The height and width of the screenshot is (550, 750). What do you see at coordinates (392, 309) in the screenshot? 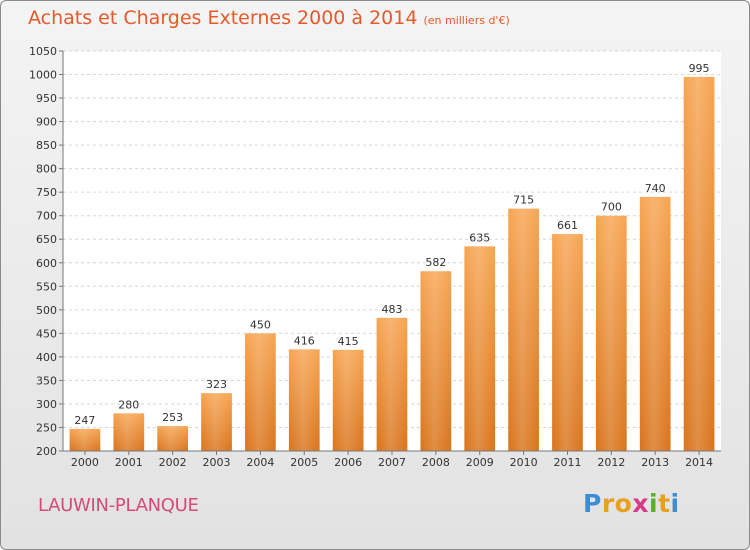
I see `bar-value-label: 483` at bounding box center [392, 309].